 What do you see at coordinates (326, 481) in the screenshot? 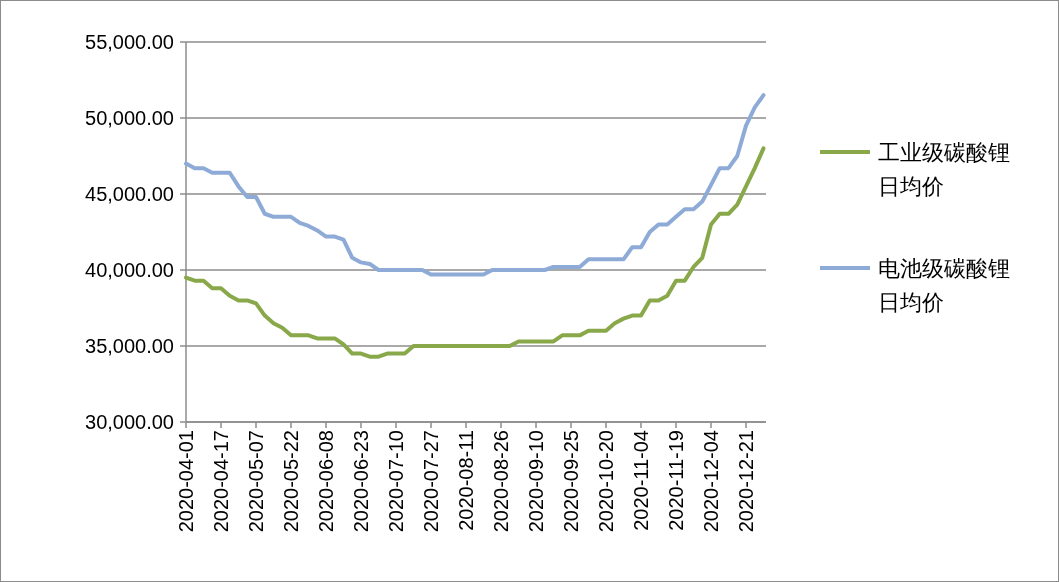
I see `x-tick-label: 2020-06-08` at bounding box center [326, 481].